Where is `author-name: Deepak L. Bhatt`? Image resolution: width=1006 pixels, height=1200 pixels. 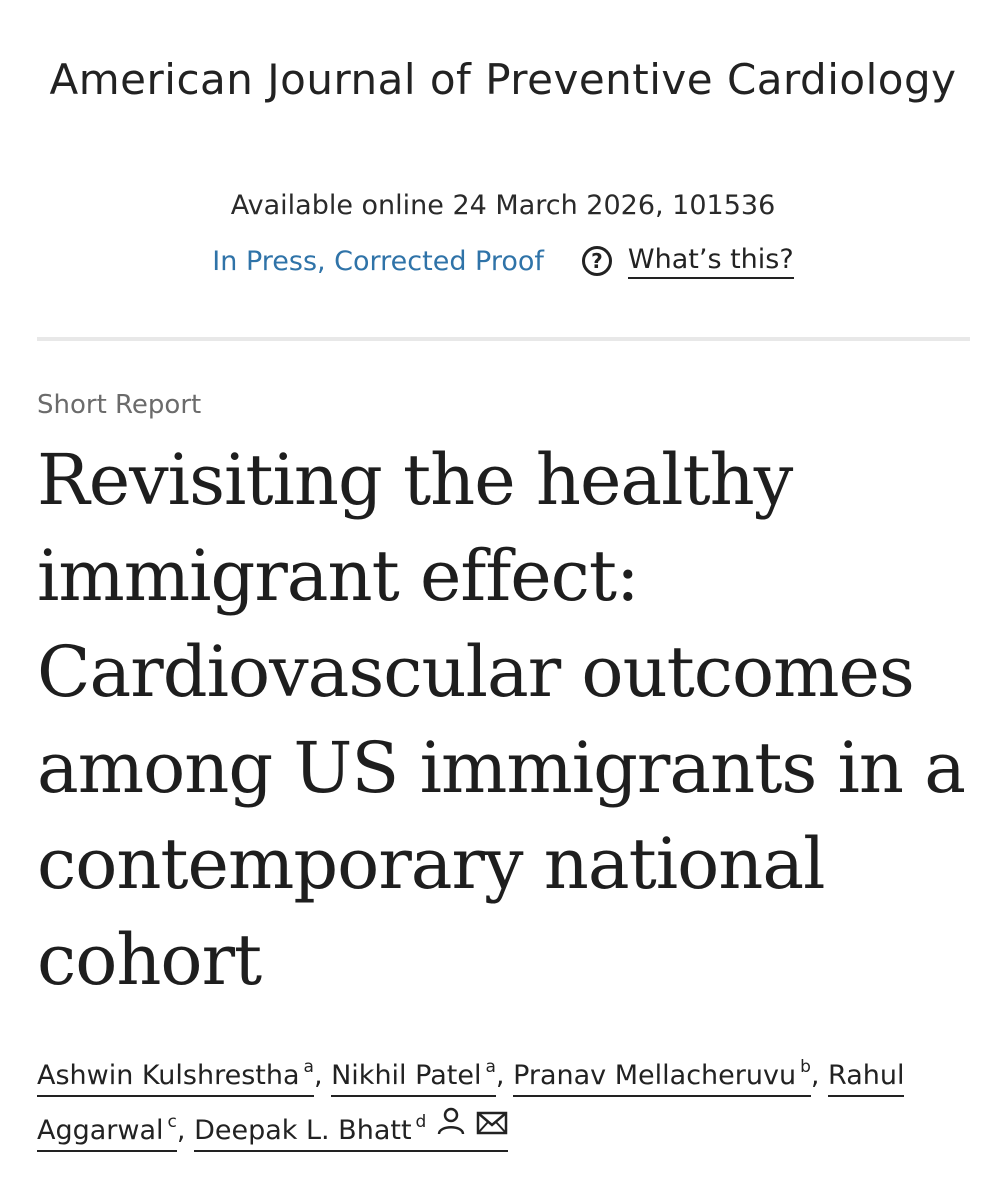 author-name: Deepak L. Bhatt is located at coordinates (303, 1130).